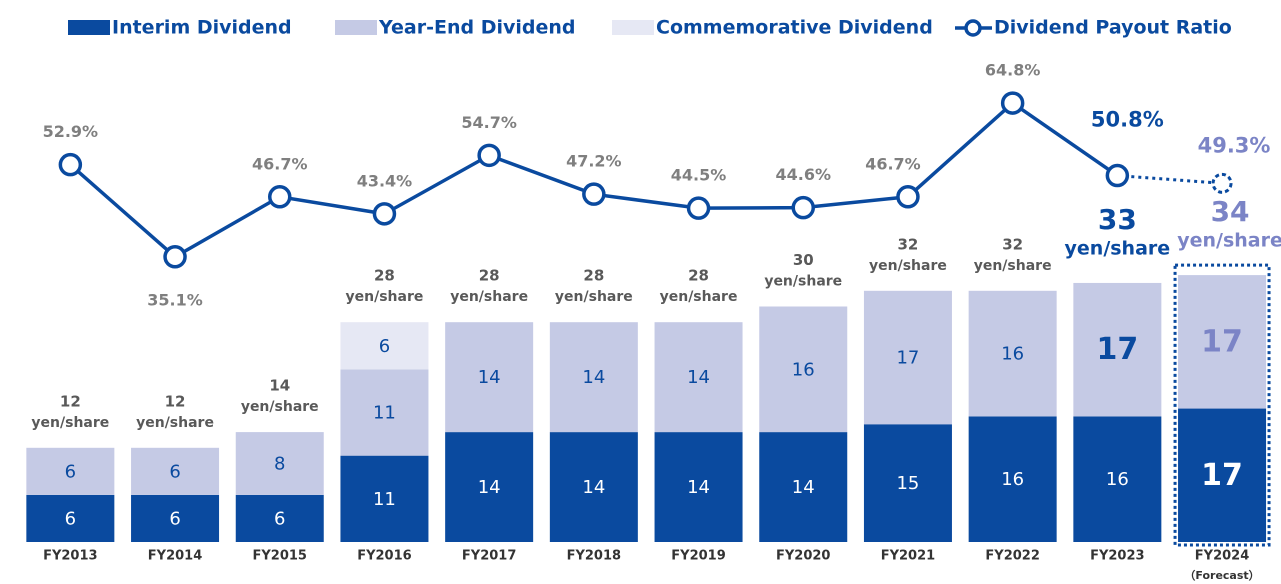 The image size is (1281, 584). What do you see at coordinates (1221, 575) in the screenshot?
I see `forecast-label: （Forecast）` at bounding box center [1221, 575].